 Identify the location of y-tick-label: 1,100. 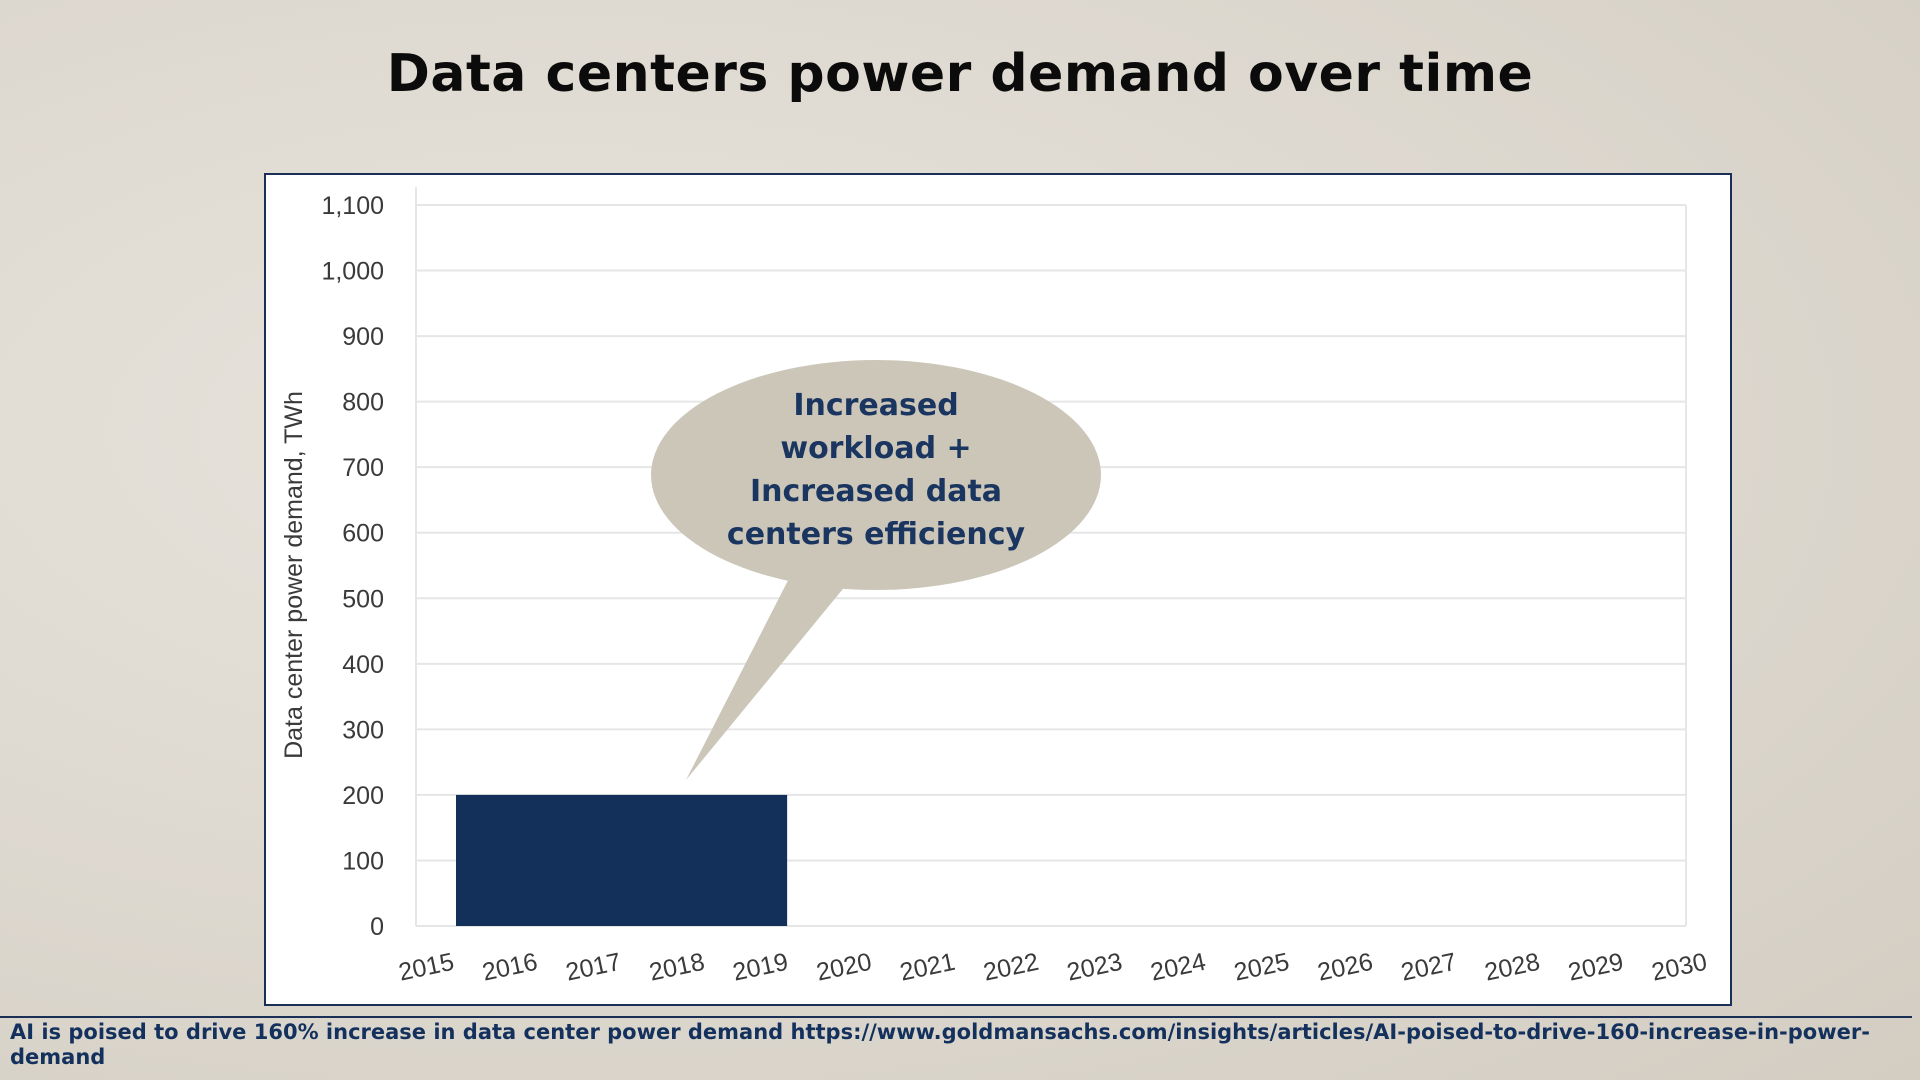
(352, 206).